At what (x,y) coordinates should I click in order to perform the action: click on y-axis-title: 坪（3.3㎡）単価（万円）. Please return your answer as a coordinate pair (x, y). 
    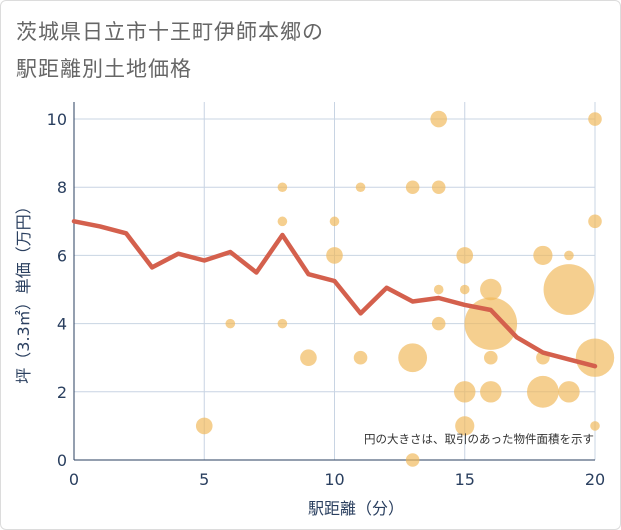
    Looking at the image, I should click on (23, 290).